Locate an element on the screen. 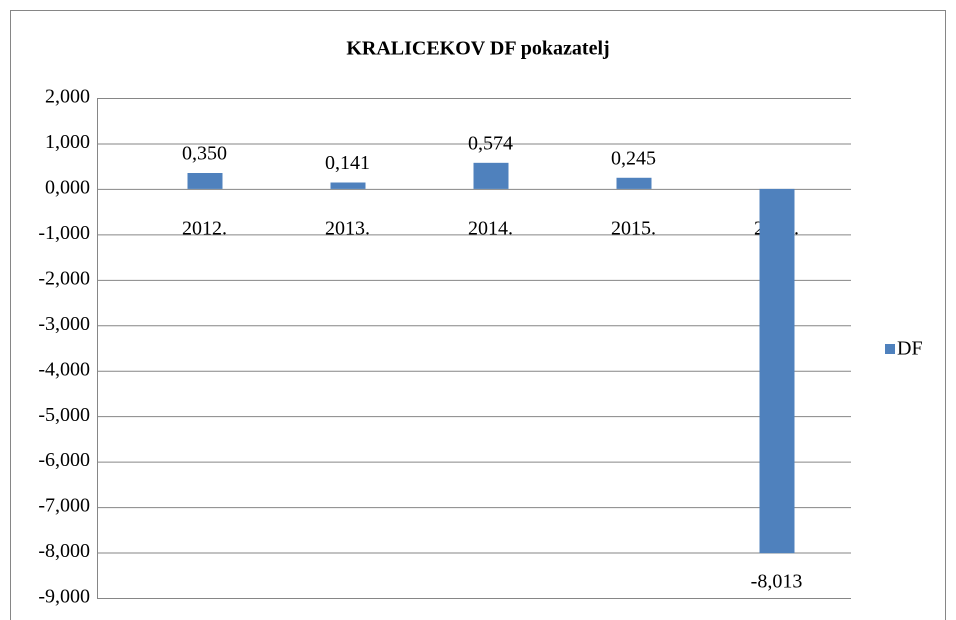 This screenshot has width=956, height=620. data-label: 0,574 is located at coordinates (490, 143).